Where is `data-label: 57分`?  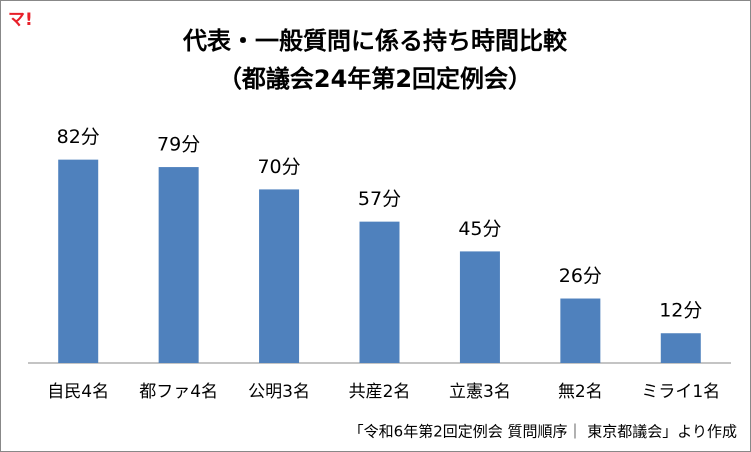
data-label: 57分 is located at coordinates (379, 199).